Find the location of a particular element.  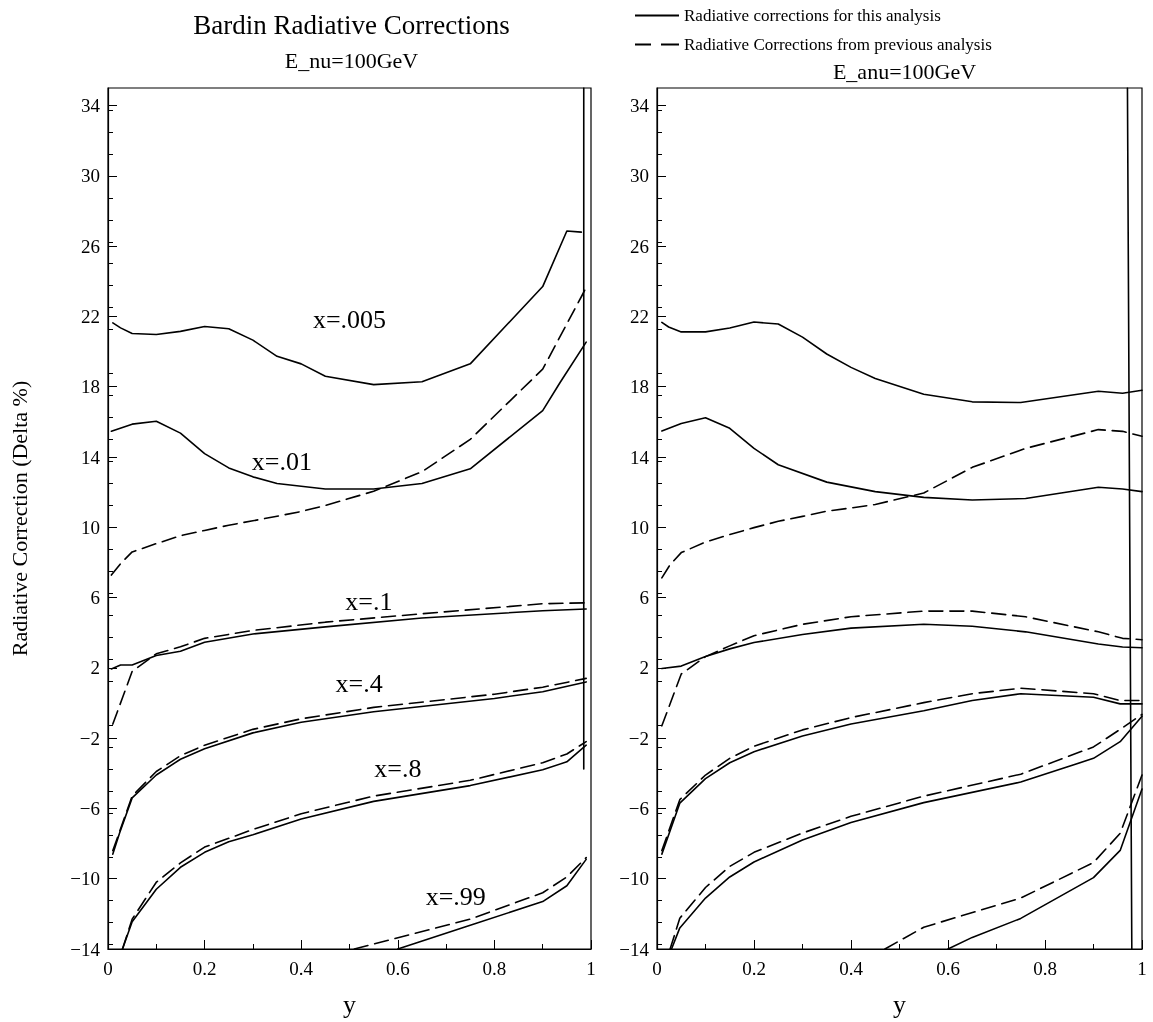

annotation: x=.01 is located at coordinates (281, 461).